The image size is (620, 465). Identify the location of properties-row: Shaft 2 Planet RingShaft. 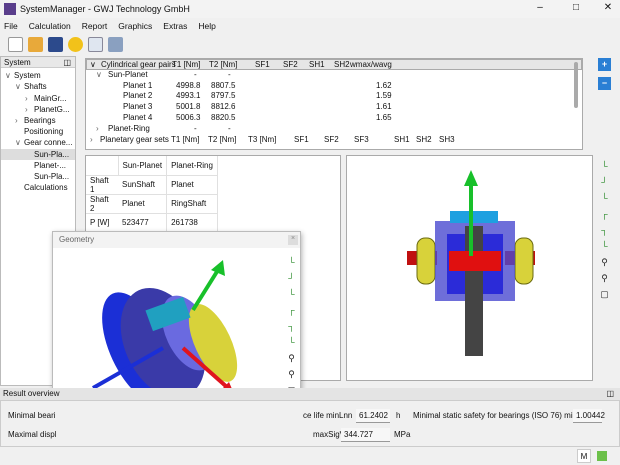
(152, 204).